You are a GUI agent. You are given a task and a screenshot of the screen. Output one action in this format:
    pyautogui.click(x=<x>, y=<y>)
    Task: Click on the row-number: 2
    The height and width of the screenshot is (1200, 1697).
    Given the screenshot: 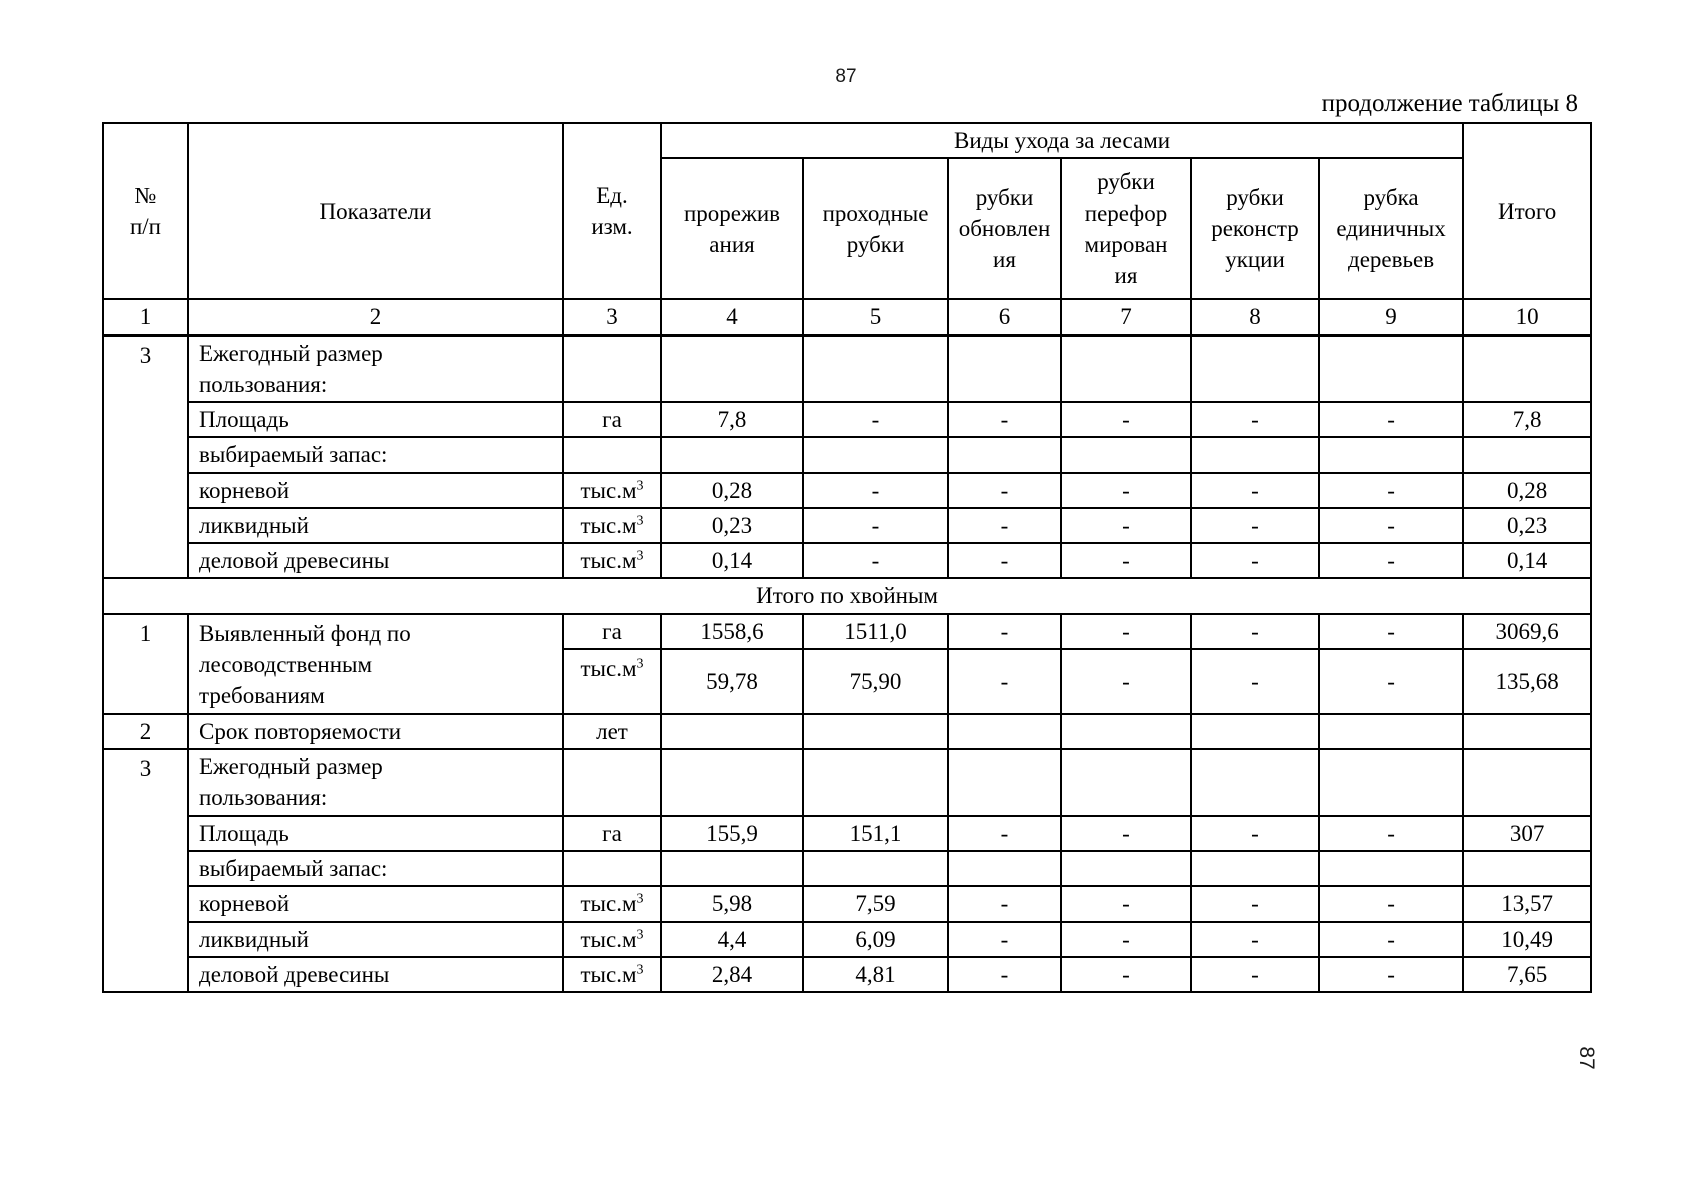 What is the action you would take?
    pyautogui.click(x=145, y=731)
    